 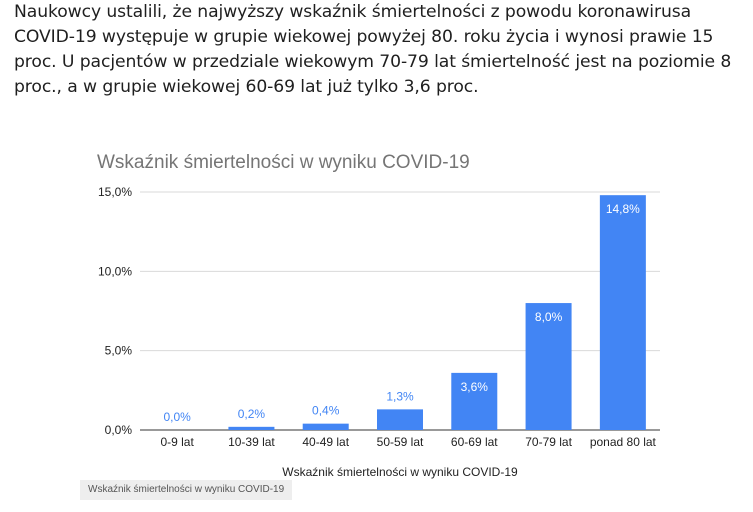 I want to click on y-tick-label: 10,0%, so click(x=115, y=271).